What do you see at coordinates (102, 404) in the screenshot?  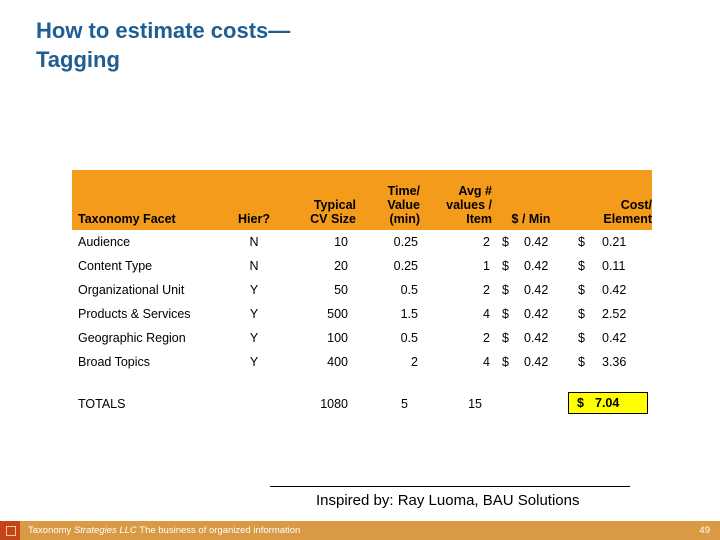 I see `totals-label: TOTALS` at bounding box center [102, 404].